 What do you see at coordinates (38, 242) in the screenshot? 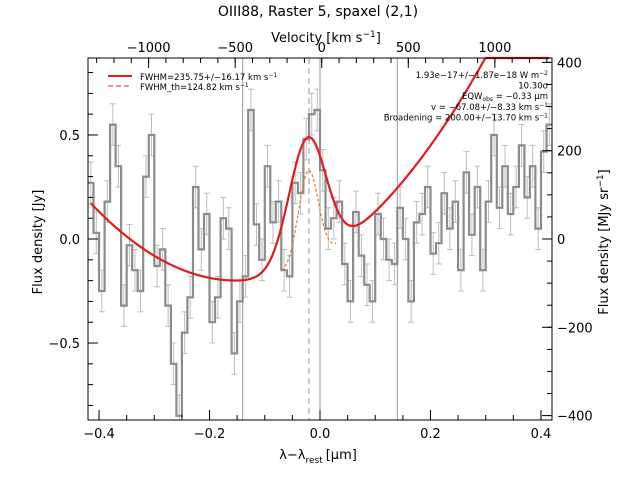
I see `y-axis-label: Flux density [Jy]` at bounding box center [38, 242].